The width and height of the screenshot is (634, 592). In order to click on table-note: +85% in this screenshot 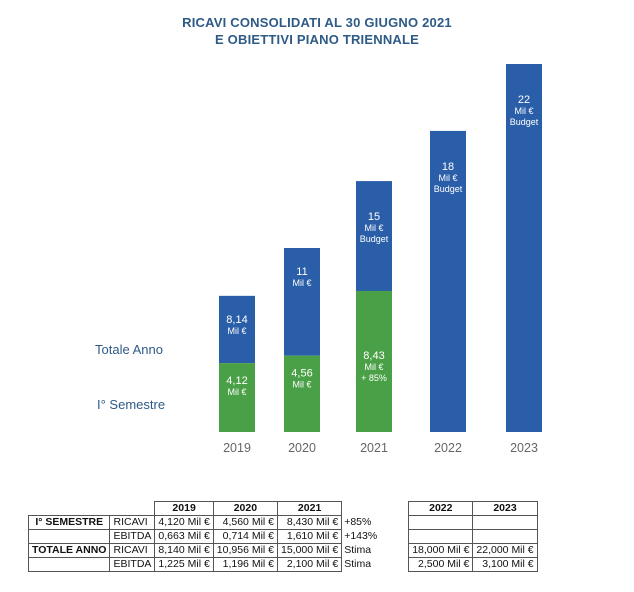, I will do `click(361, 522)`.